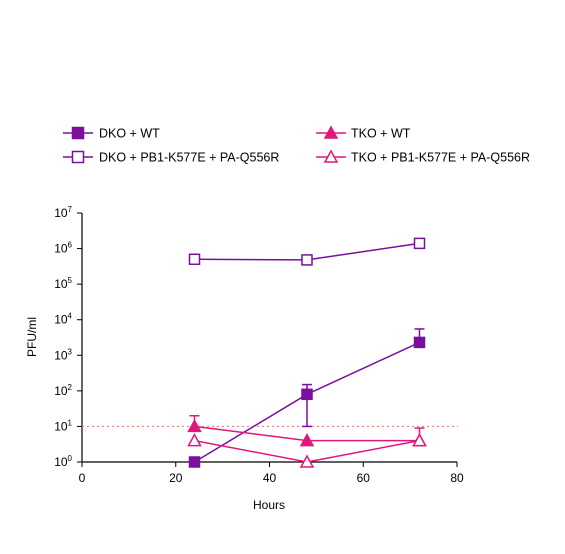 The width and height of the screenshot is (565, 554). What do you see at coordinates (63, 461) in the screenshot?
I see `y-tick-label: 10⁰` at bounding box center [63, 461].